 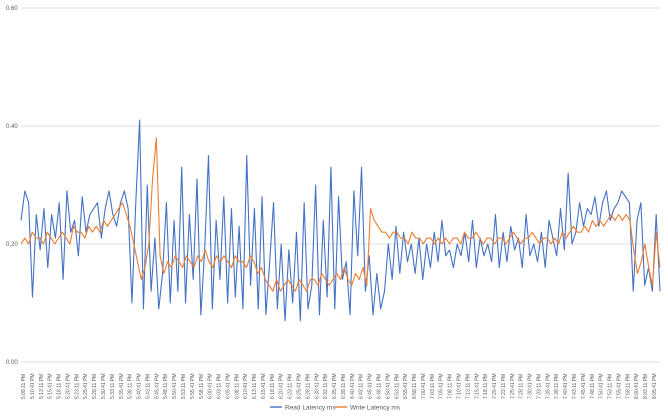 What do you see at coordinates (362, 386) in the screenshot?
I see `x-tick-label: 6:43:11 PM` at bounding box center [362, 386].